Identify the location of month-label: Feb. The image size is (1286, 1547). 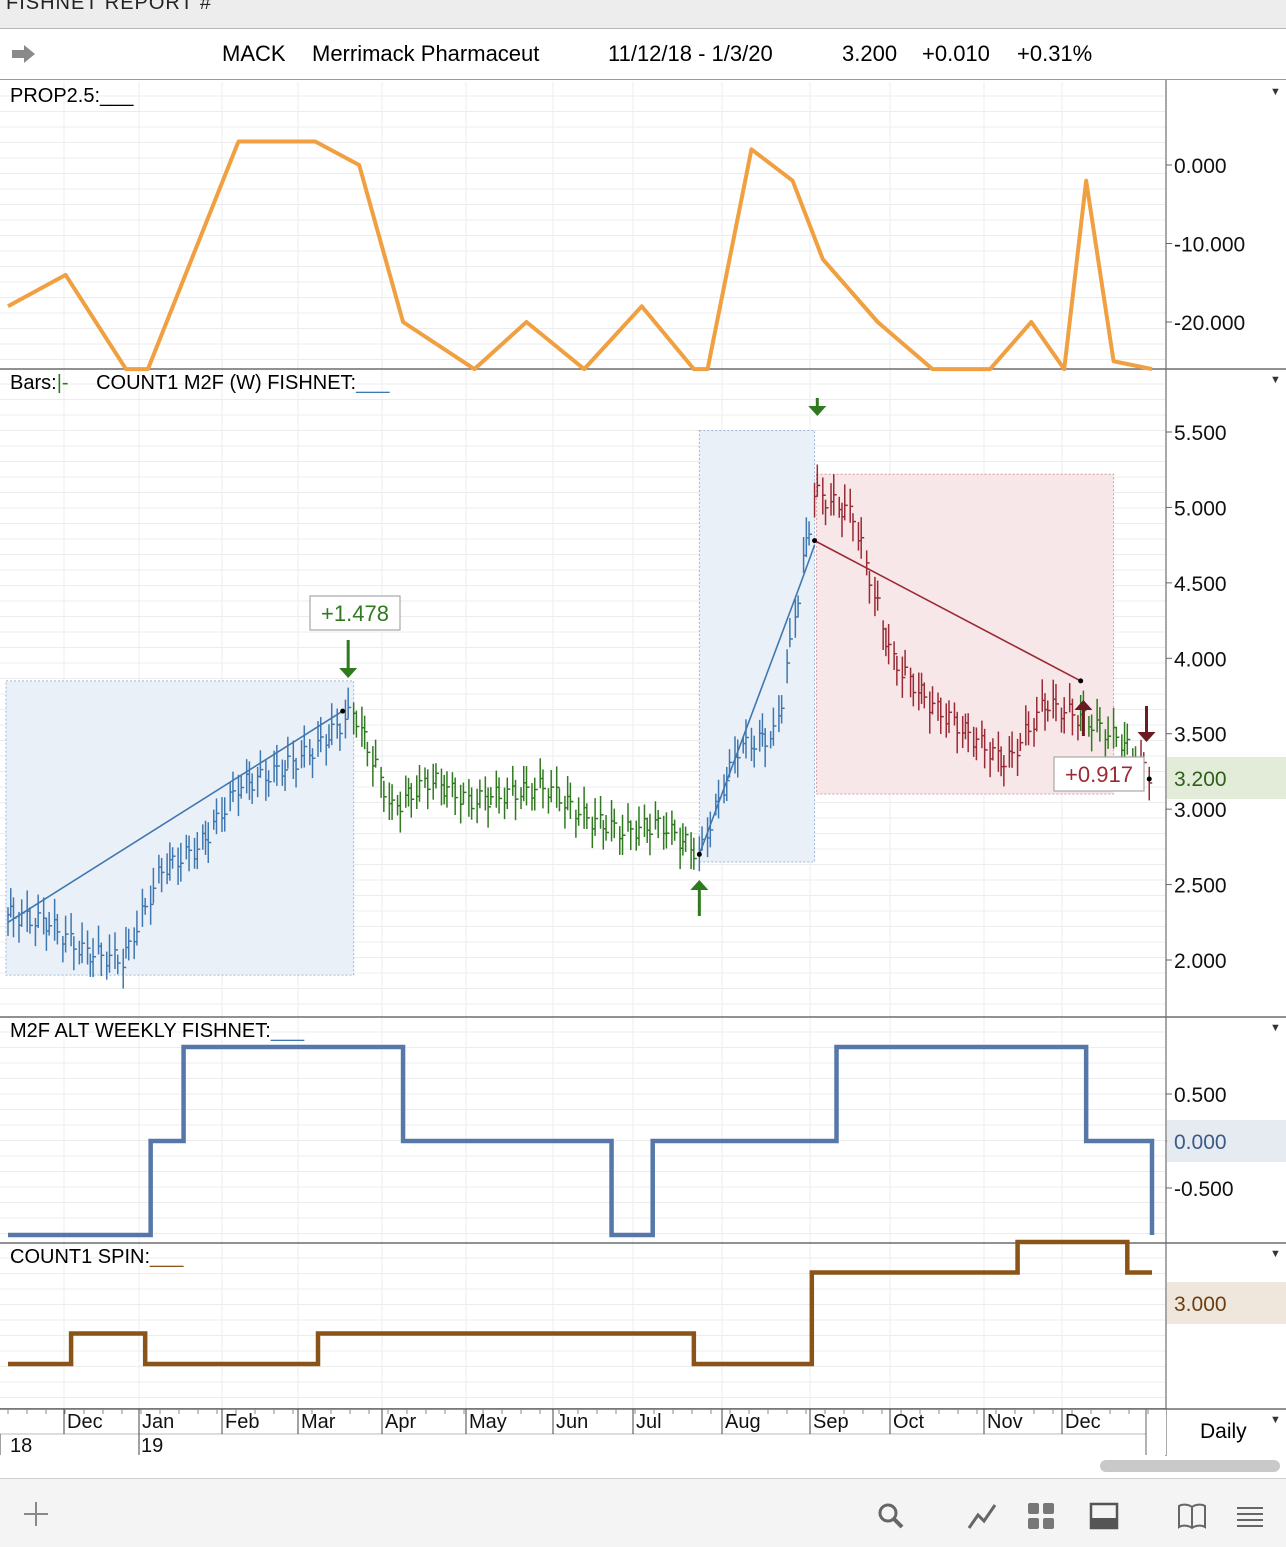
(242, 1422).